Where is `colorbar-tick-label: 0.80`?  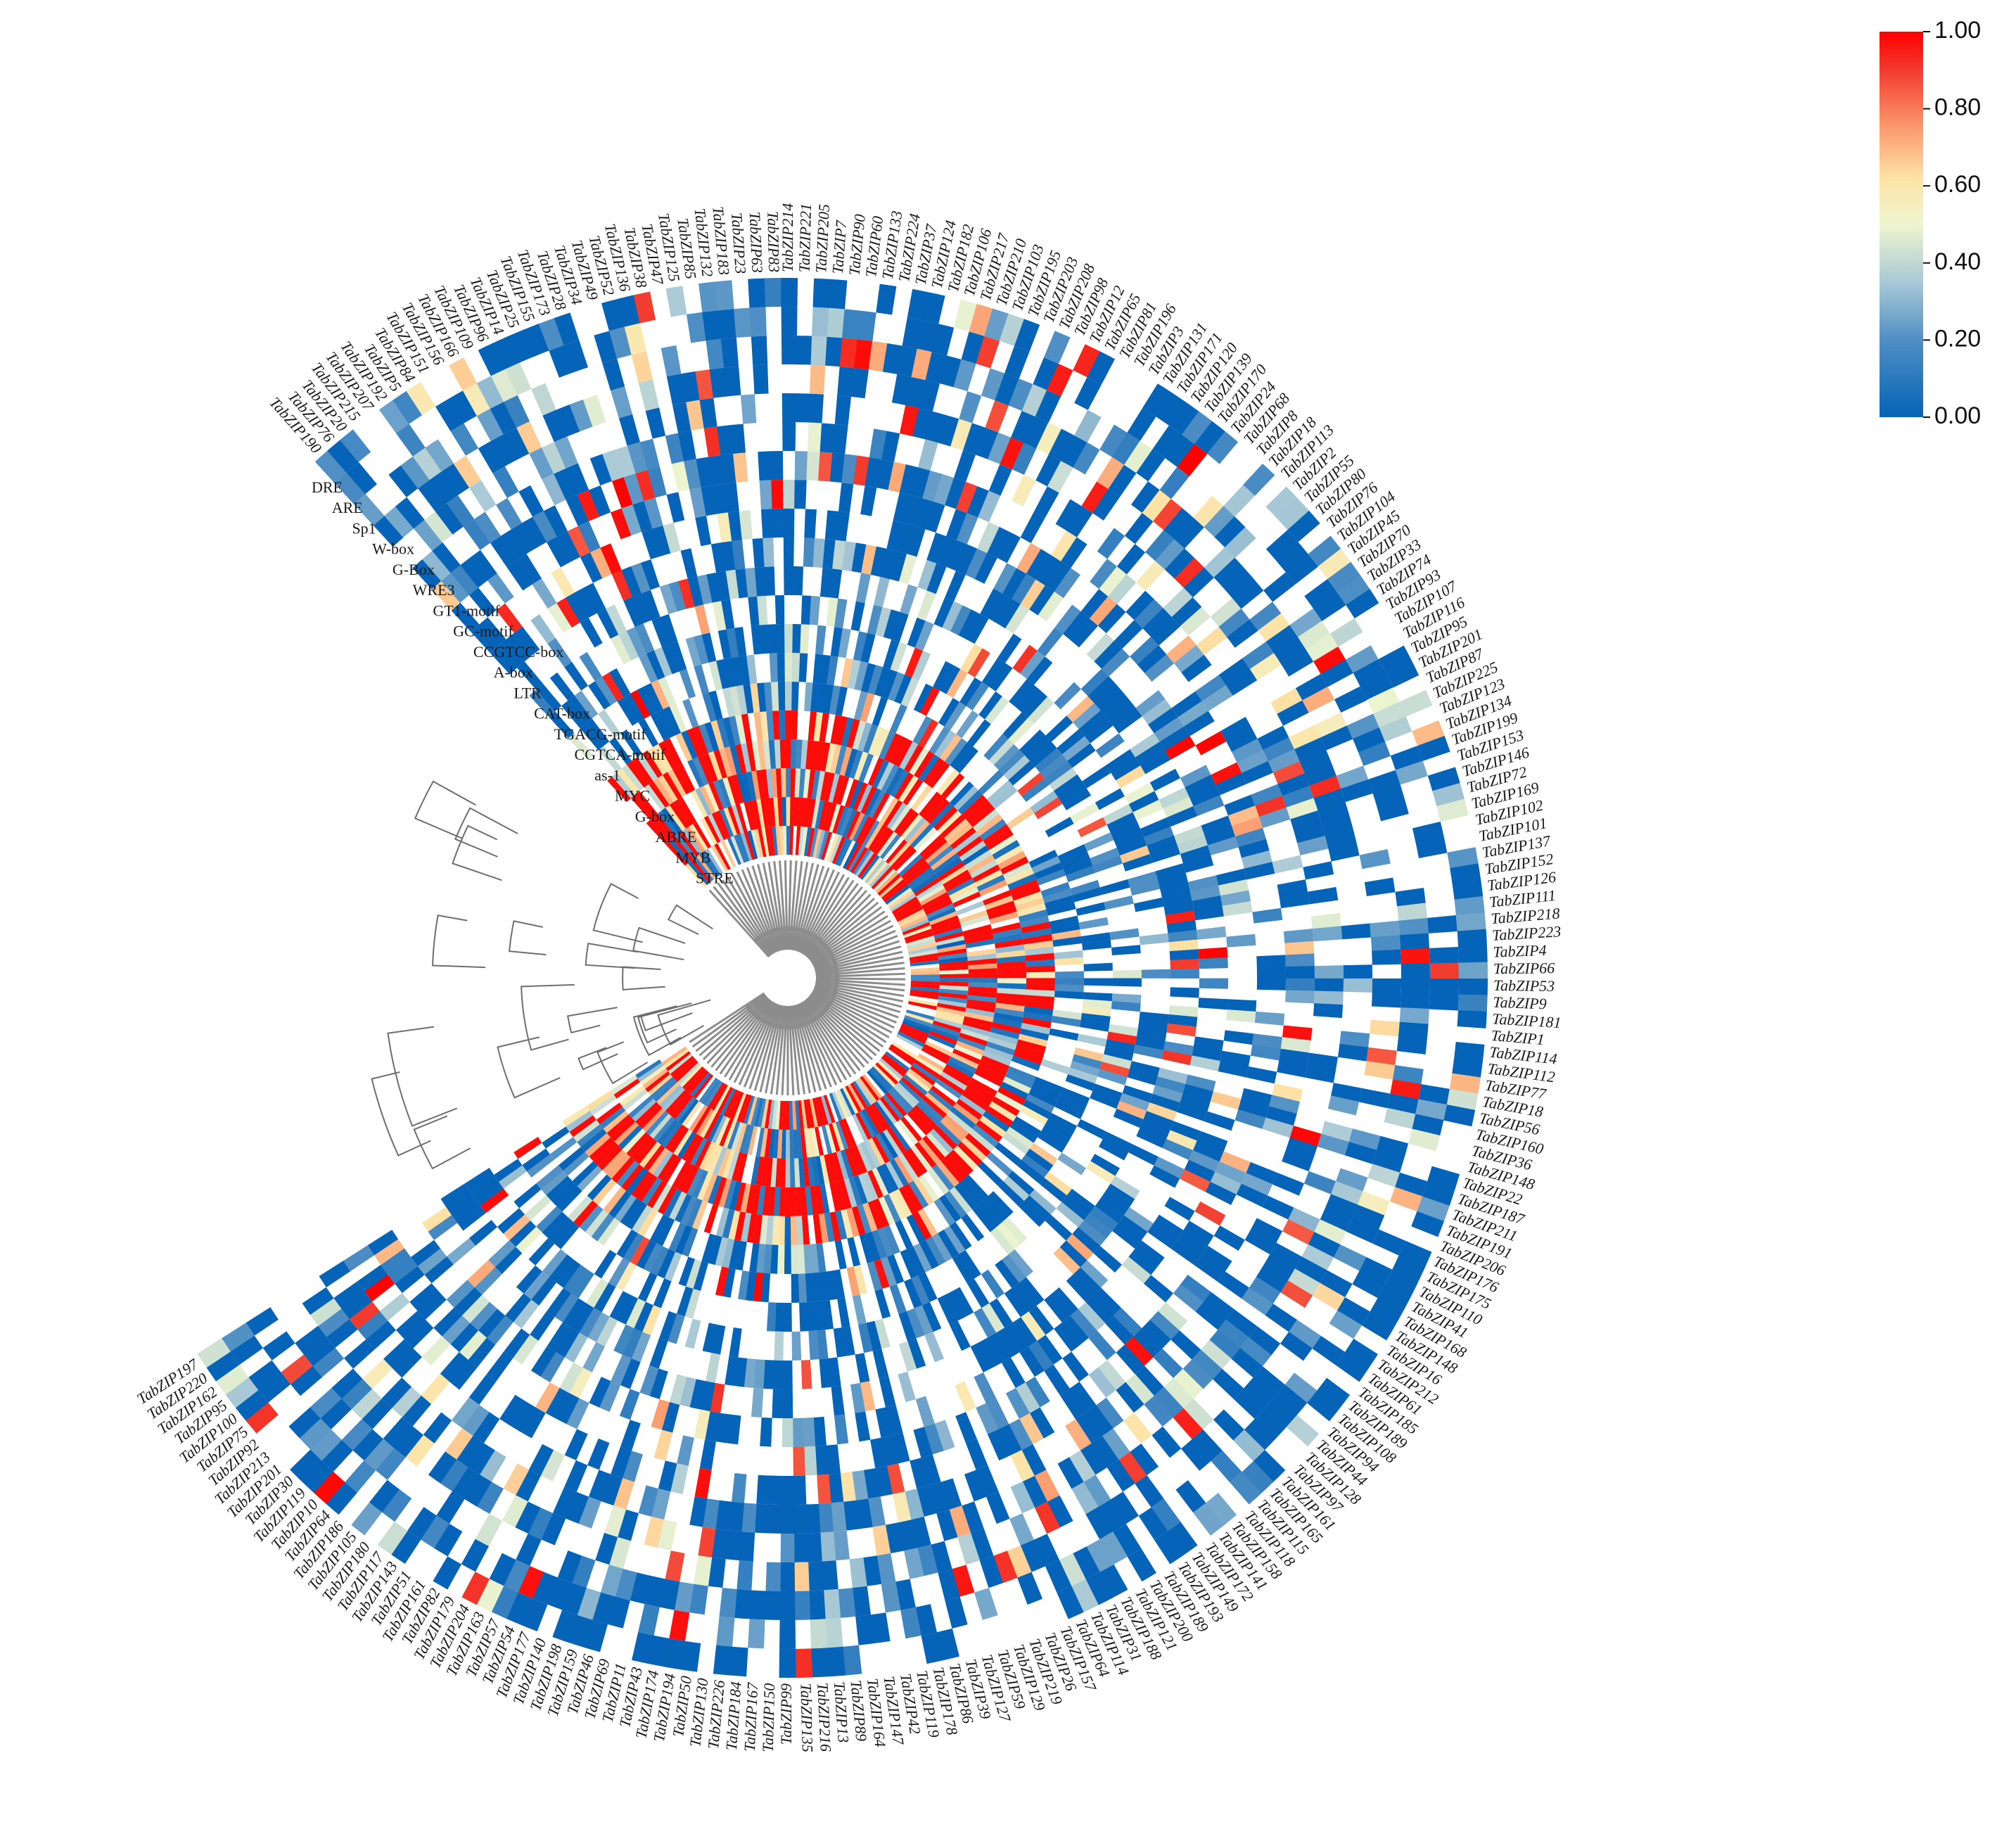
colorbar-tick-label: 0.80 is located at coordinates (1958, 107).